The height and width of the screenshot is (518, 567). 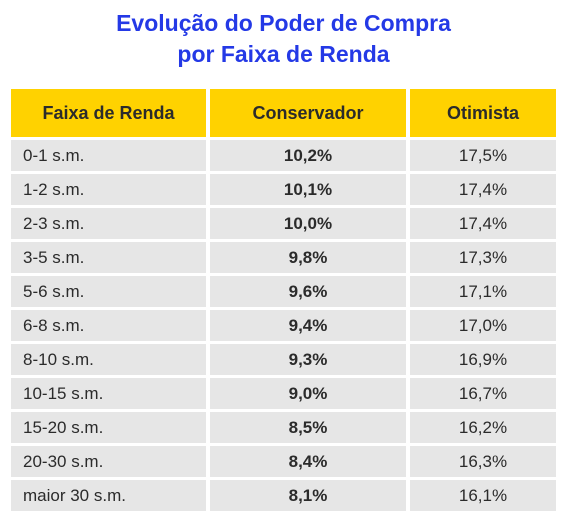 What do you see at coordinates (110, 291) in the screenshot?
I see `cell-faixa: 5-6 s.m.` at bounding box center [110, 291].